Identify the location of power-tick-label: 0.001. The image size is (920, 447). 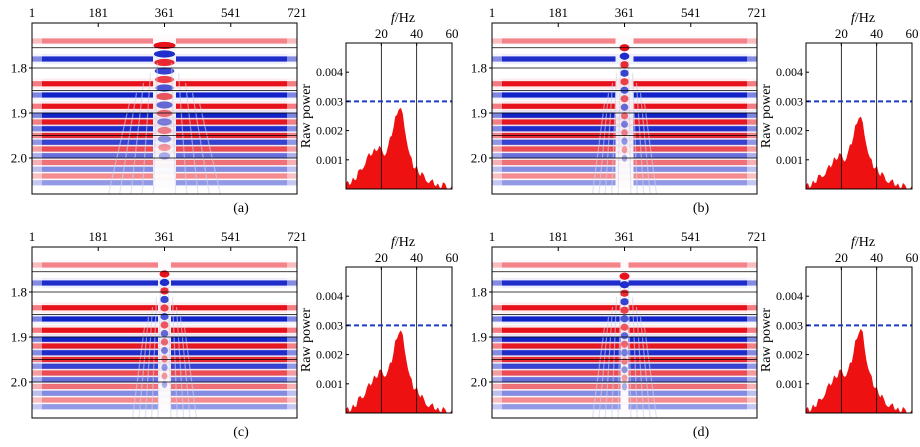
(329, 160).